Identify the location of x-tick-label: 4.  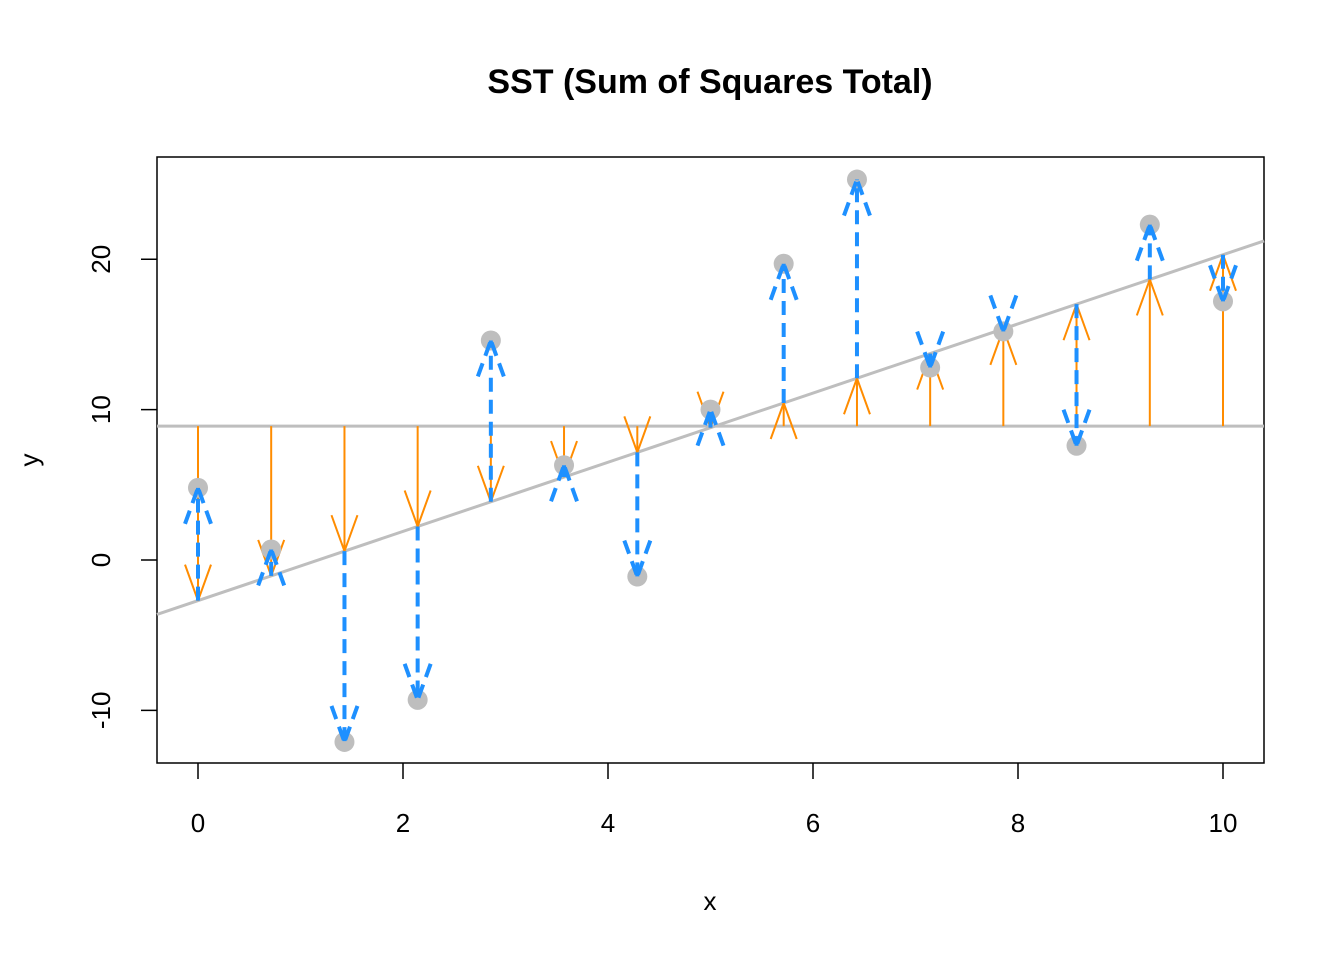
(608, 823).